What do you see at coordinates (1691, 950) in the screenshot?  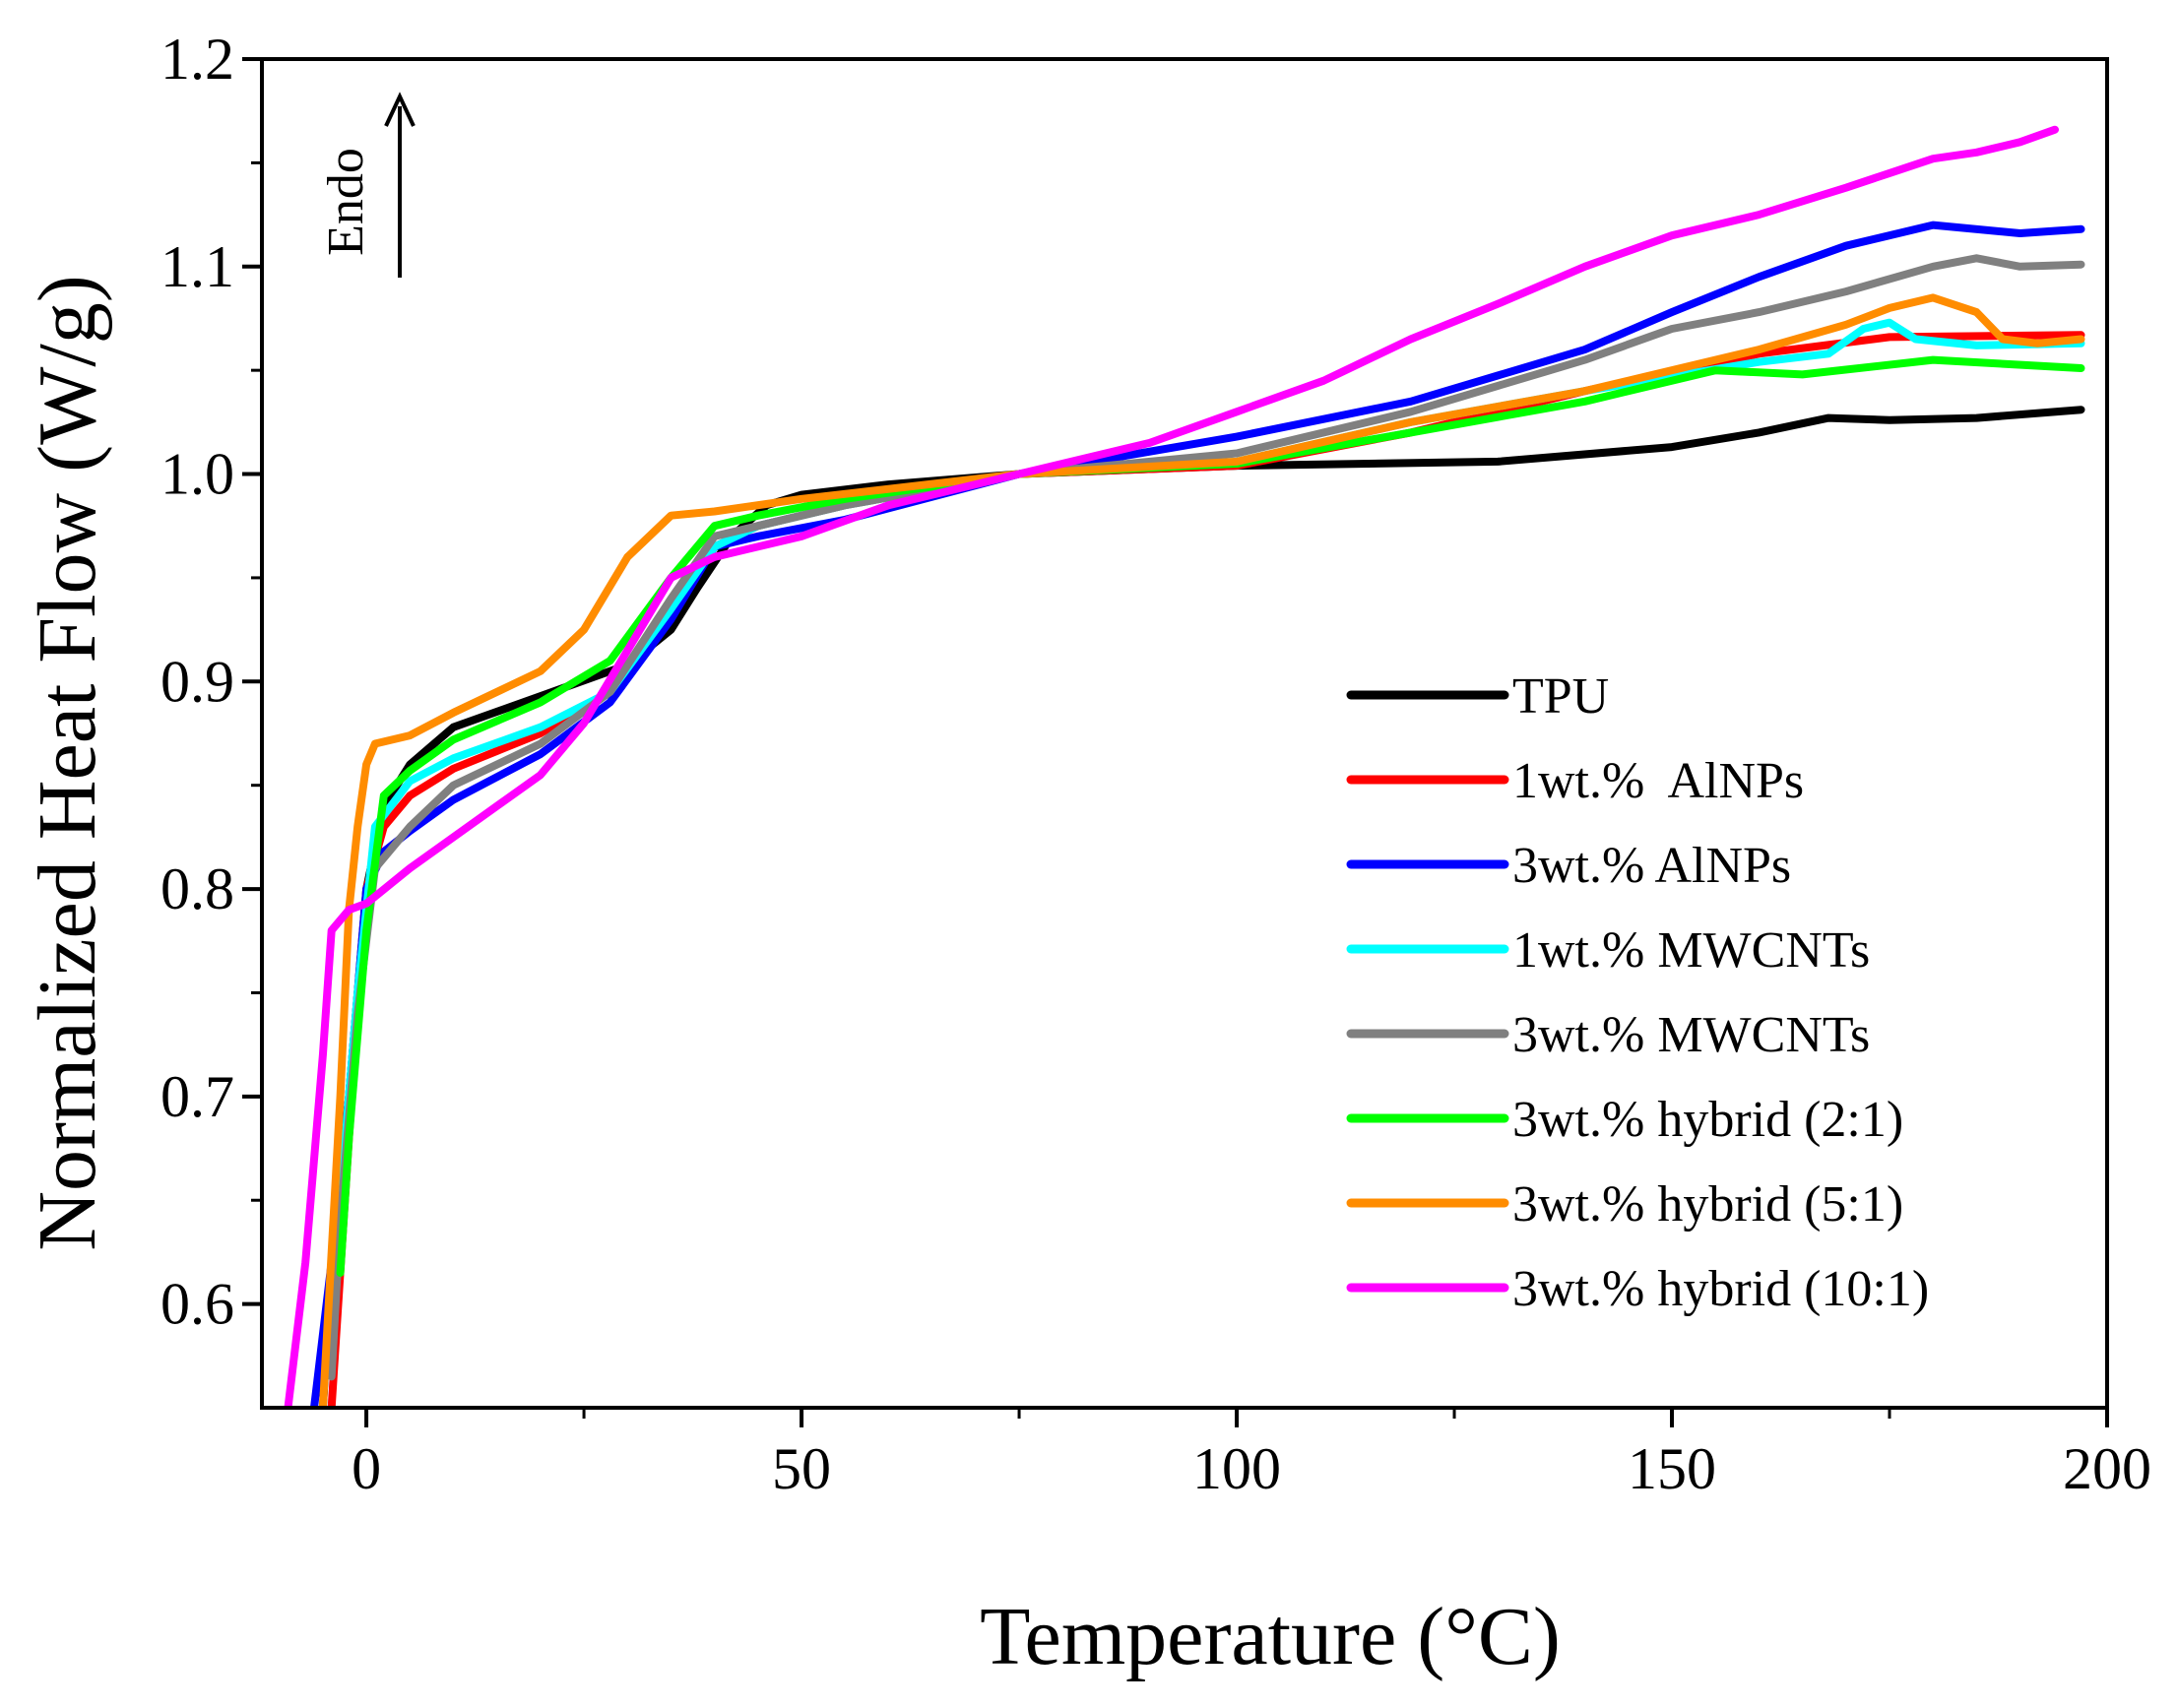 I see `legend-label: 1wt.% MWCNTs` at bounding box center [1691, 950].